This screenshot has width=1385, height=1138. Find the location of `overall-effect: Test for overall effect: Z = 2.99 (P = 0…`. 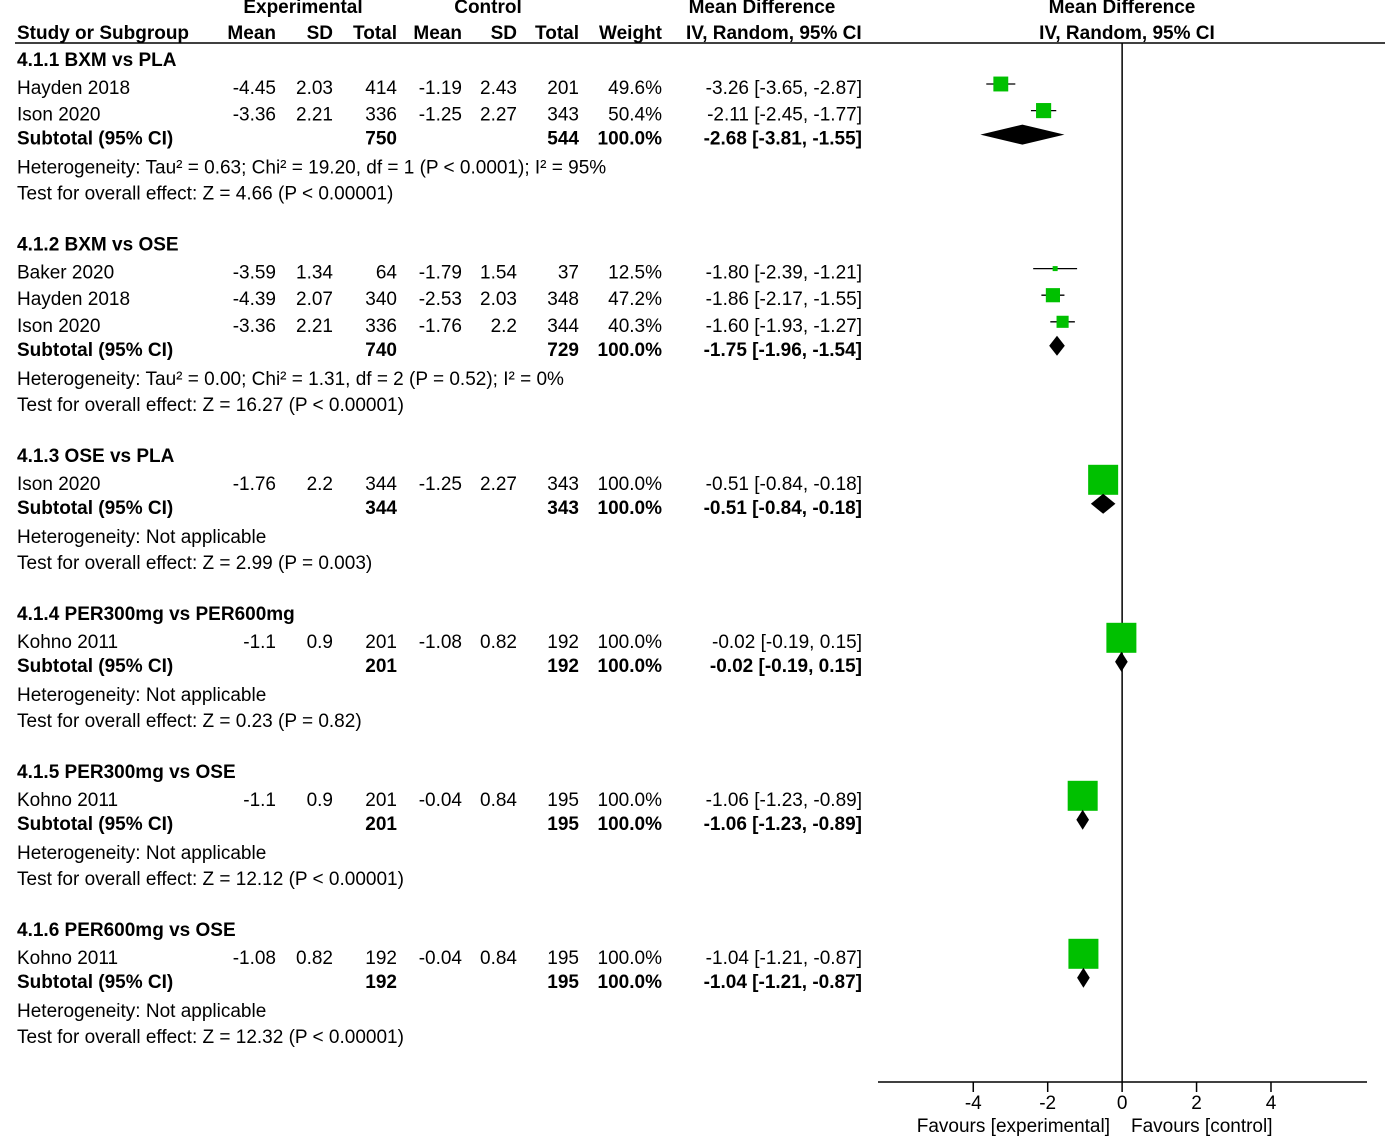

overall-effect: Test for overall effect: Z = 2.99 (P = 0… is located at coordinates (194, 563).